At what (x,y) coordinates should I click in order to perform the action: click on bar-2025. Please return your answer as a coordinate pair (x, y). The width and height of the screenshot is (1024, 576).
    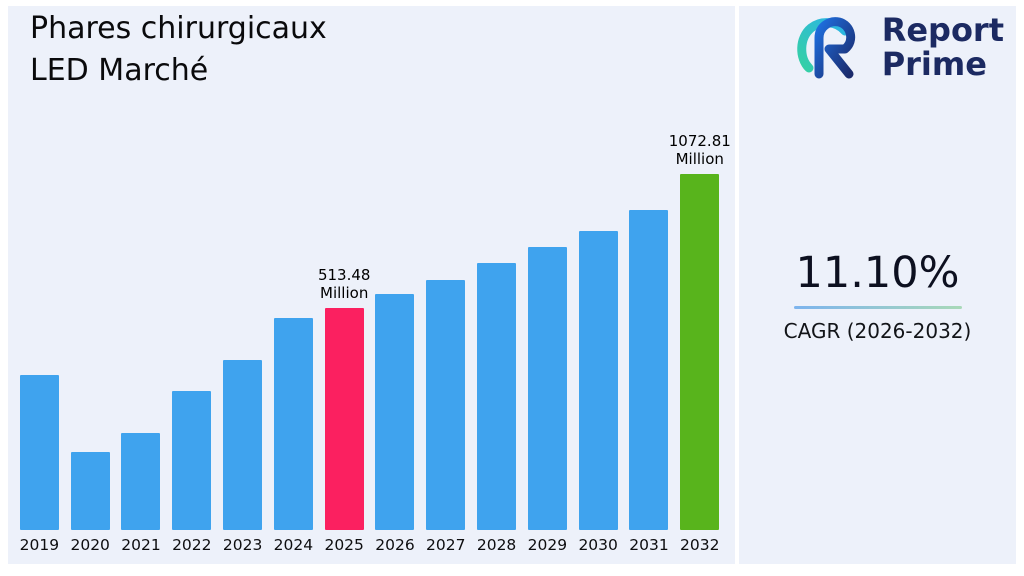
    Looking at the image, I should click on (344, 419).